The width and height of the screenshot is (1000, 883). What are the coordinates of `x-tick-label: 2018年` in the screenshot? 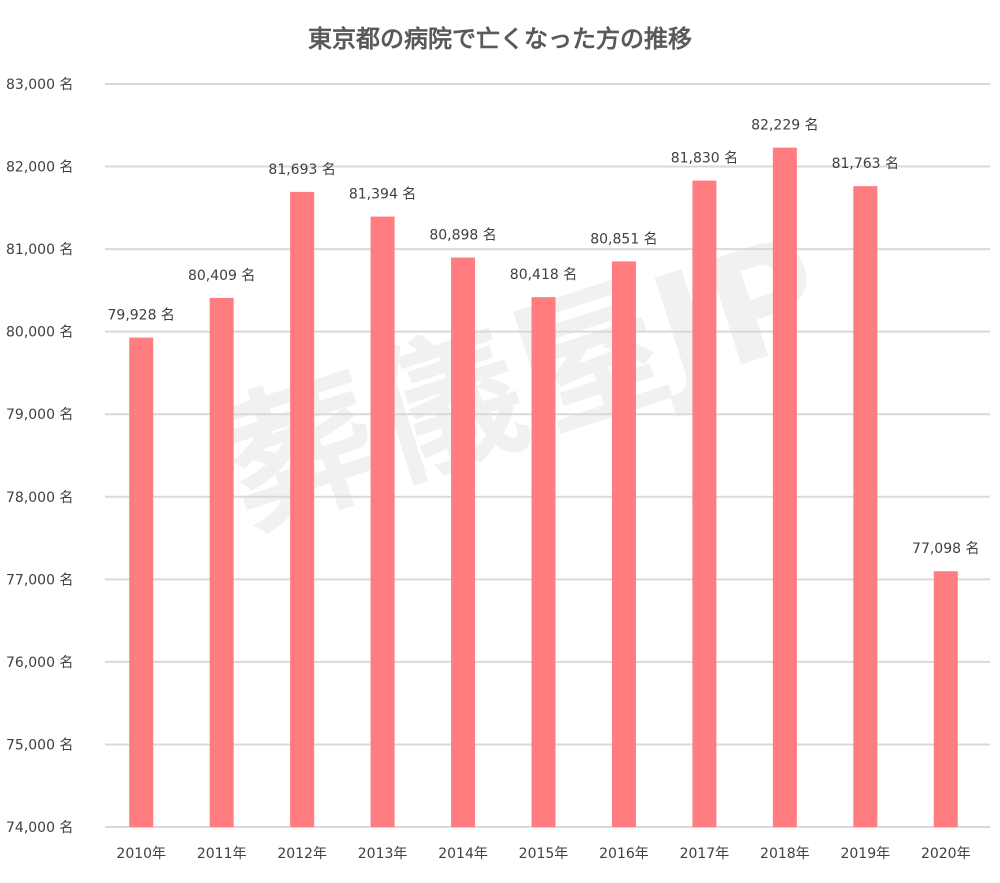 It's located at (785, 854).